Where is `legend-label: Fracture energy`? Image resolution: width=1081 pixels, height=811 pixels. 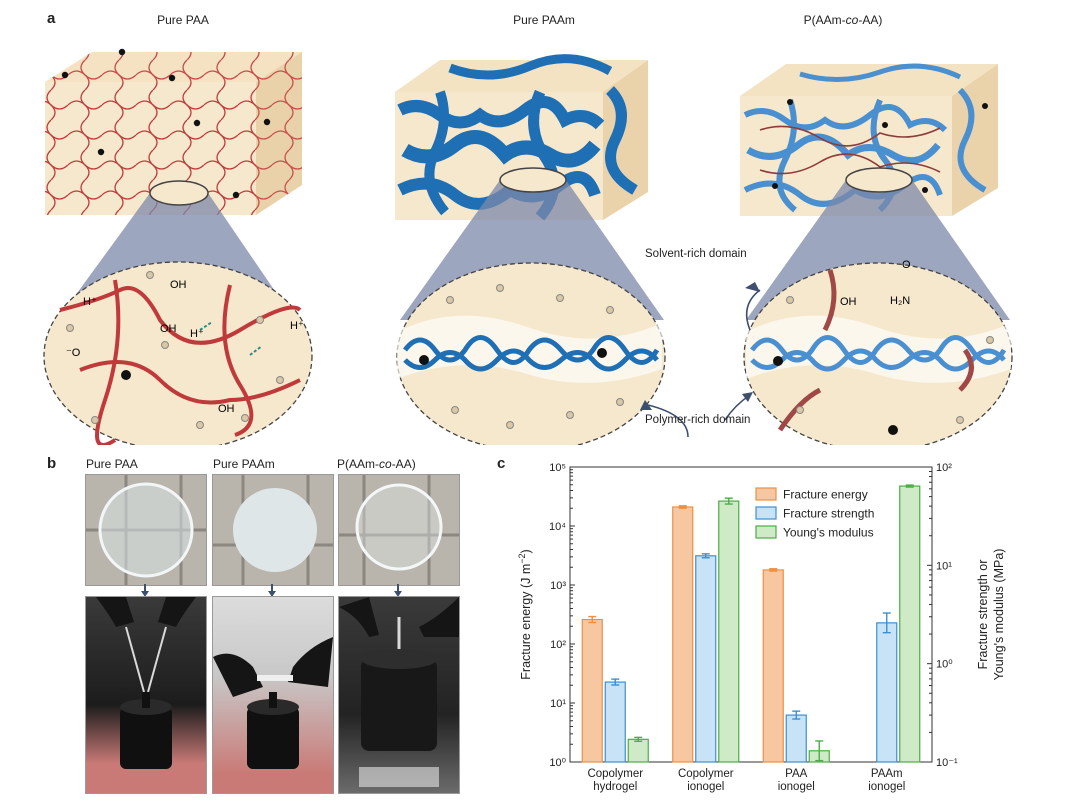
legend-label: Fracture energy is located at coordinates (825, 495).